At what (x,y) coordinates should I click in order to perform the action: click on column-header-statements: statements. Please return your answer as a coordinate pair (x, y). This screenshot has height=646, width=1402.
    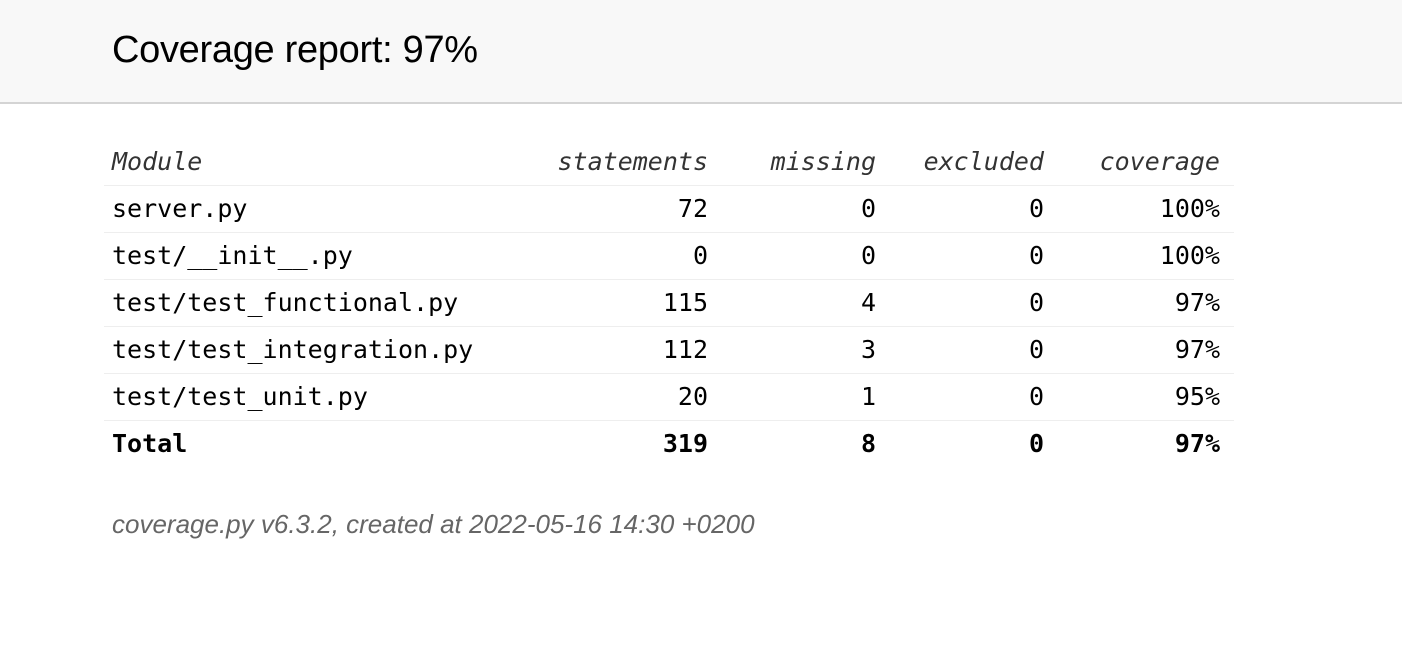
    Looking at the image, I should click on (620, 162).